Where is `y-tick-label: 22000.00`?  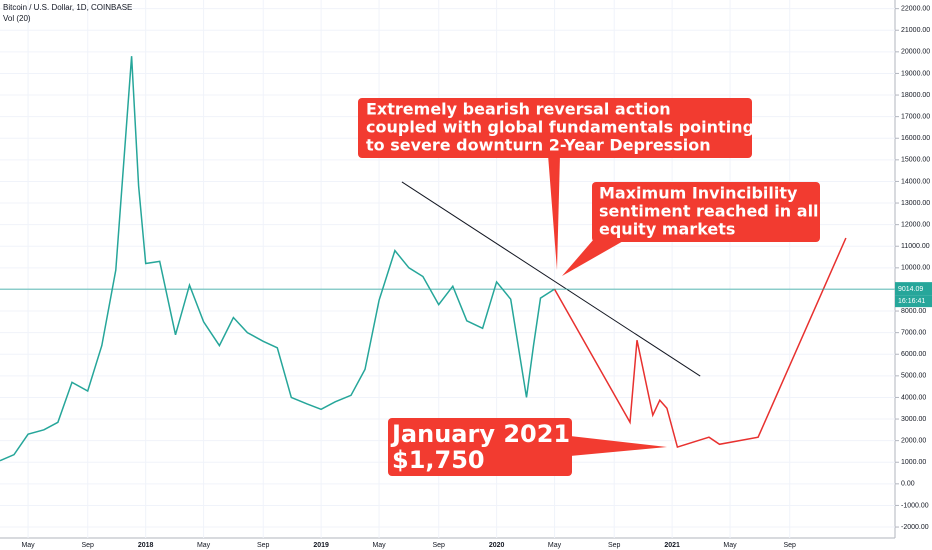 y-tick-label: 22000.00 is located at coordinates (915, 8).